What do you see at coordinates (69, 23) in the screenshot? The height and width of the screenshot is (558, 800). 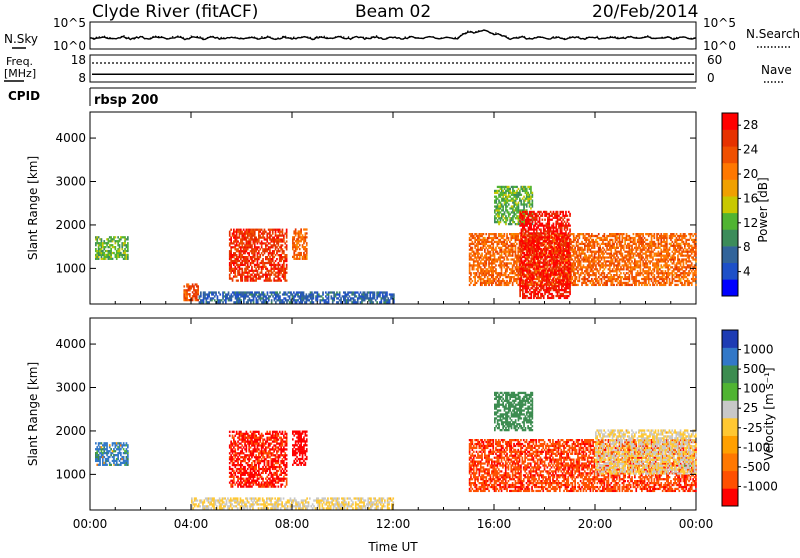 I see `noise-left-tick-top: 10^5` at bounding box center [69, 23].